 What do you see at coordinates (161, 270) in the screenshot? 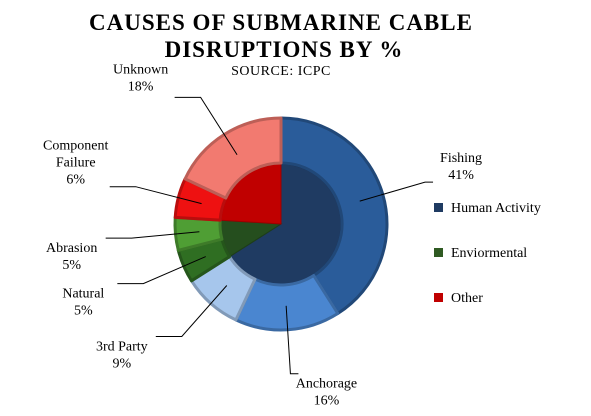
I see `leader-line-natural` at bounding box center [161, 270].